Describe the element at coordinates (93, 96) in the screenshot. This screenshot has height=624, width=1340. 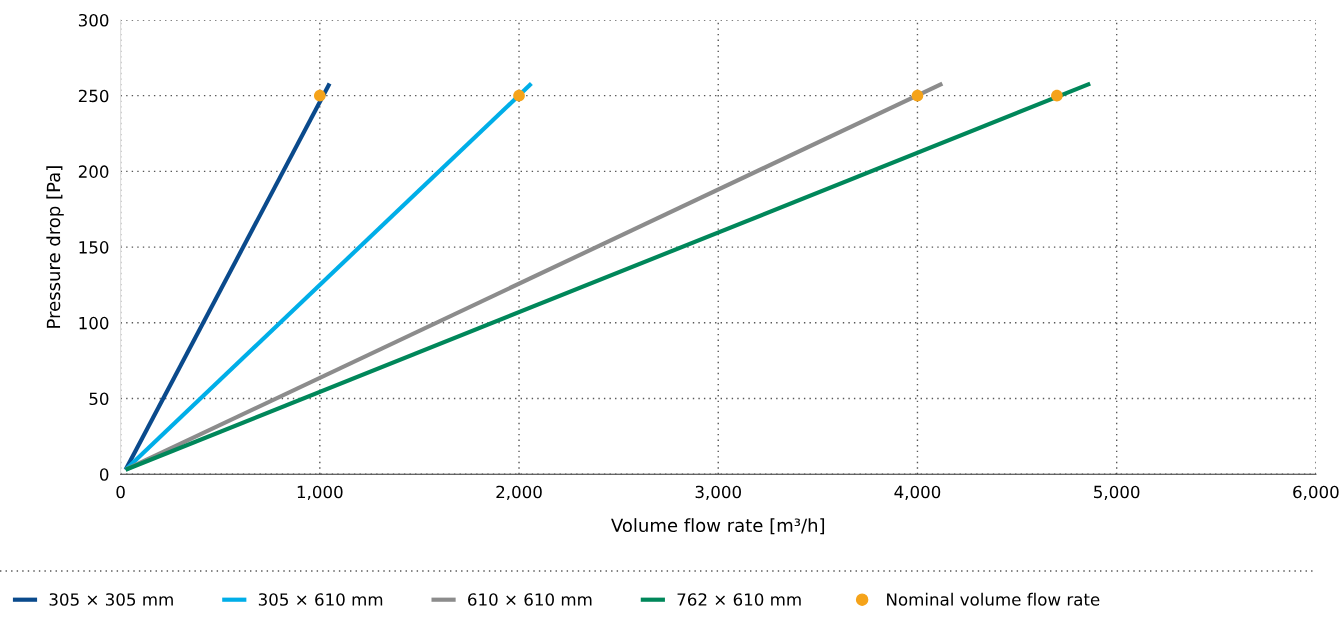
I see `y-tick-label: 250` at that location.